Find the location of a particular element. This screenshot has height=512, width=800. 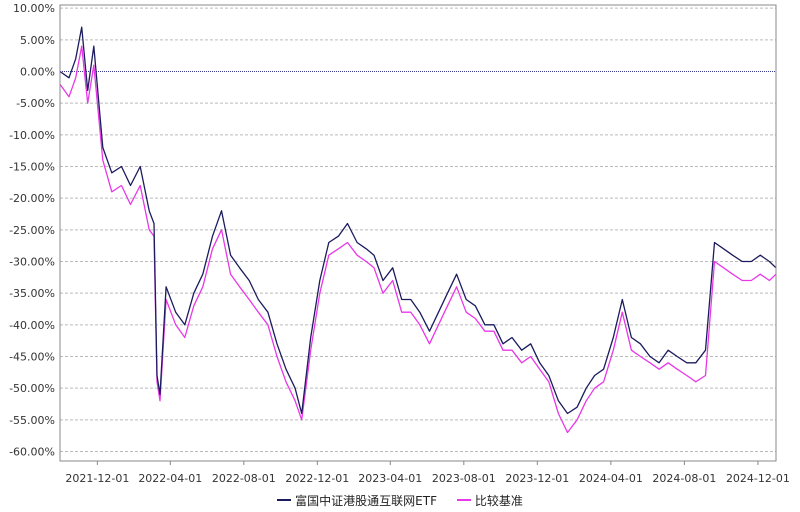

x-tick-label: 2024-04-01 is located at coordinates (611, 478).